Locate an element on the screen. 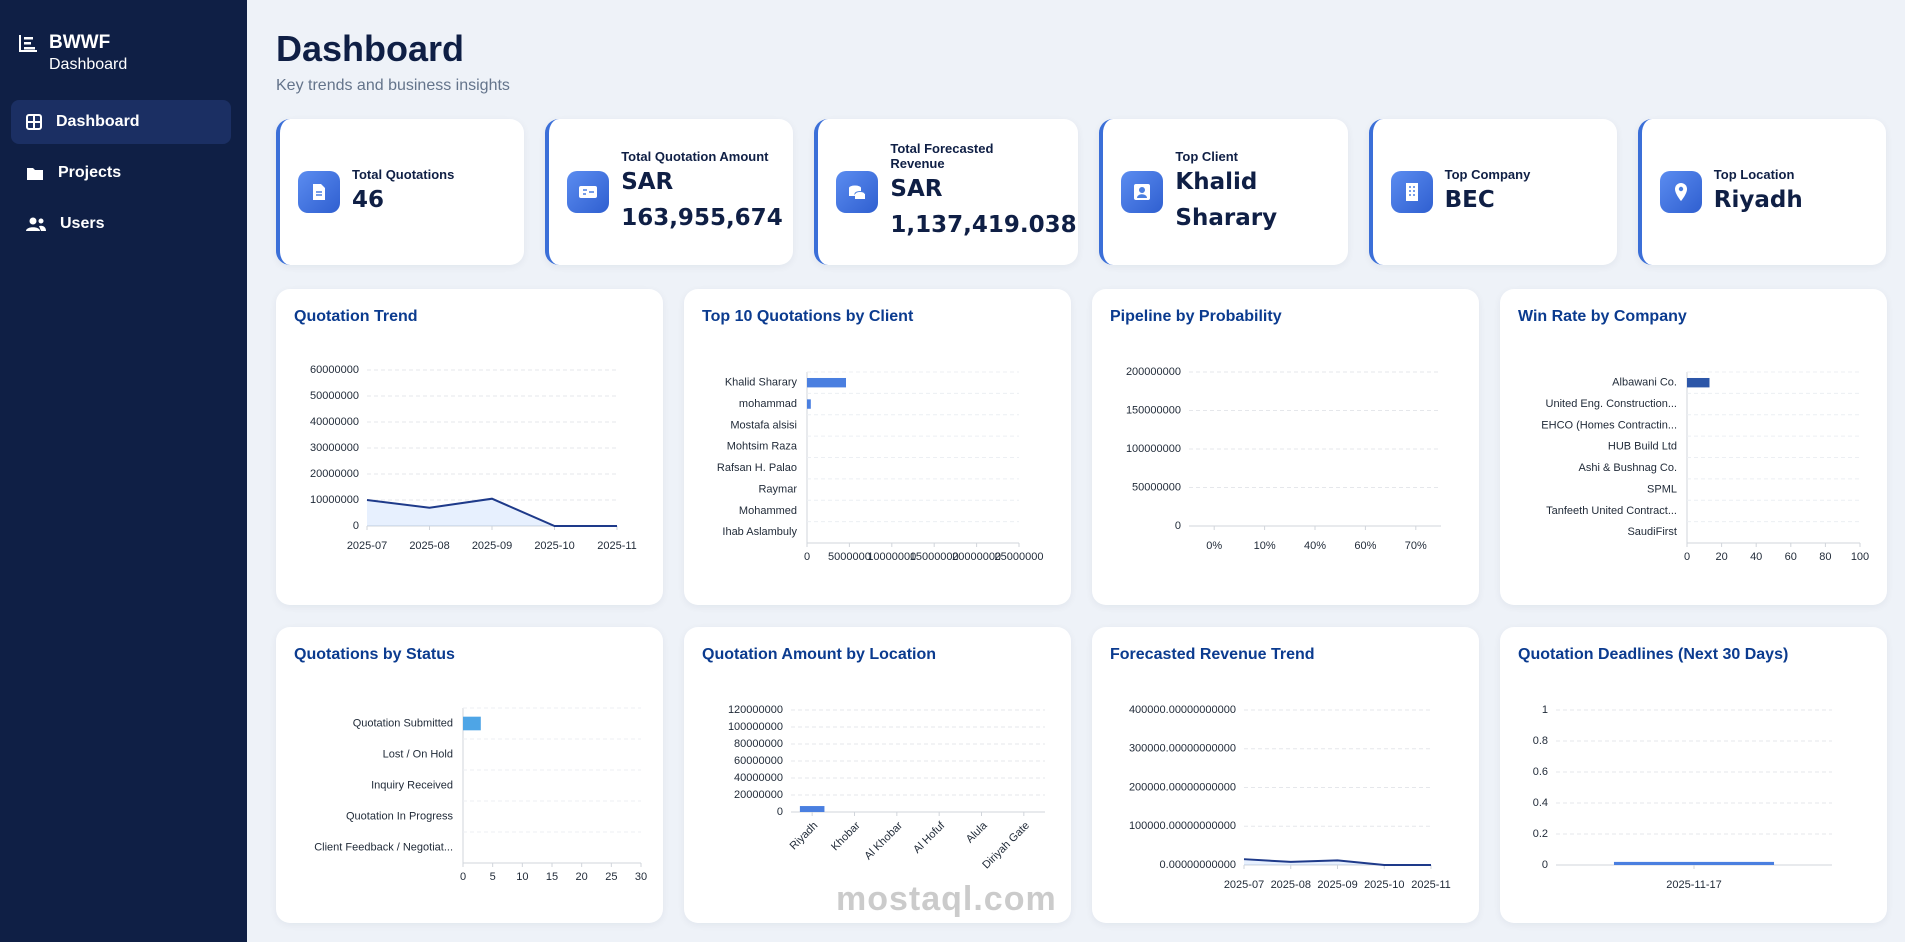 Image resolution: width=1905 pixels, height=942 pixels. x-tick-label: Riyadh is located at coordinates (804, 836).